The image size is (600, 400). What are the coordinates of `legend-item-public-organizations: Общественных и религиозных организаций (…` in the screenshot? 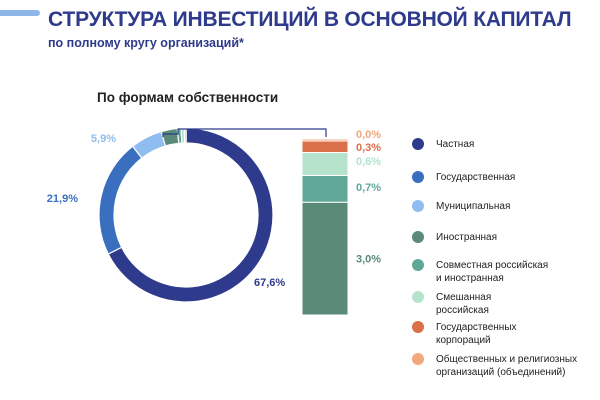 It's located at (499, 366).